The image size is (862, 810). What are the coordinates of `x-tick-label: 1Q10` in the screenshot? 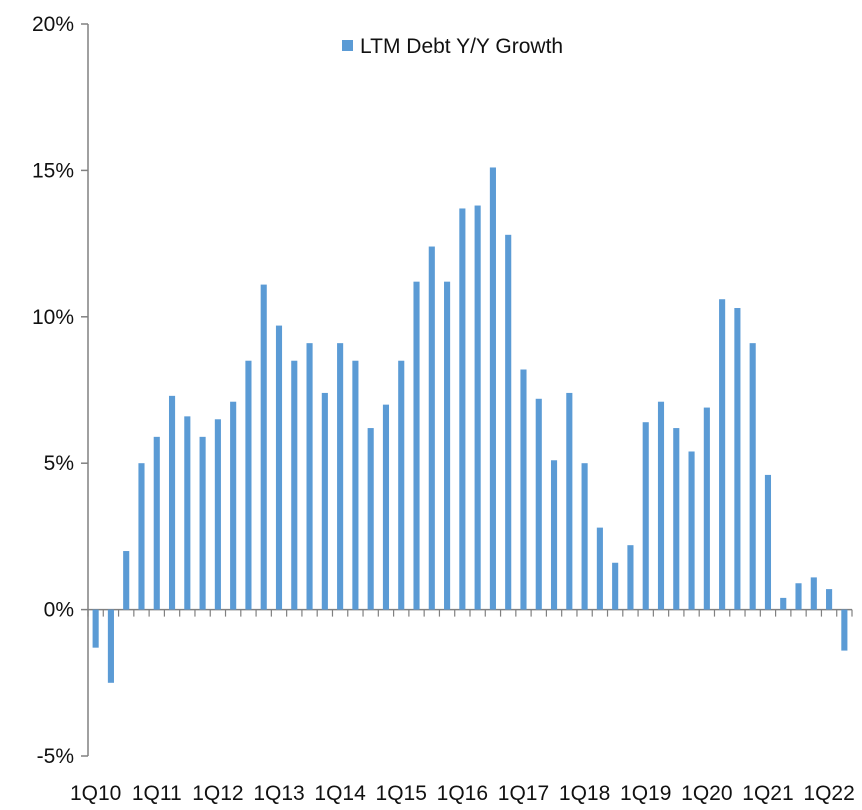 It's located at (95, 793).